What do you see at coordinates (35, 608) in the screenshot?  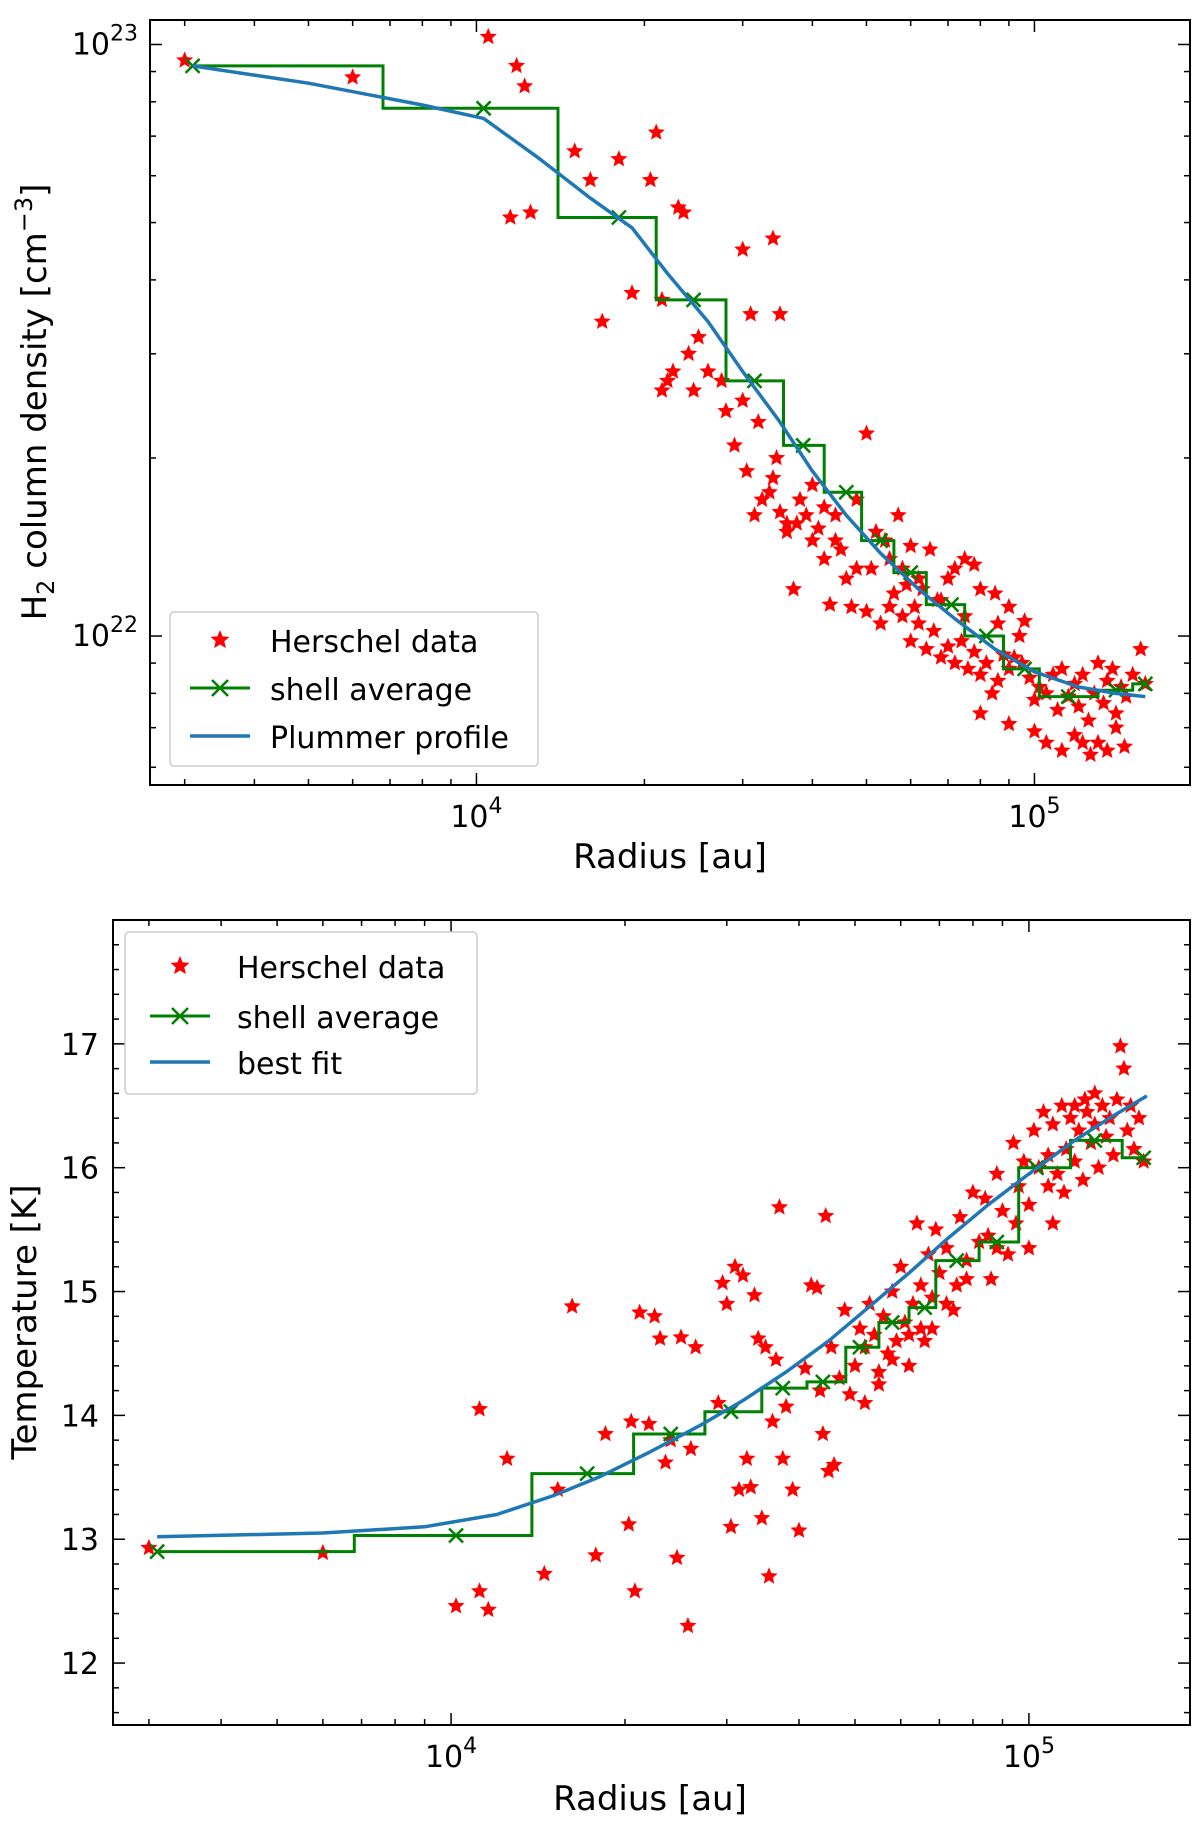 I see `top-y-label-main: H` at bounding box center [35, 608].